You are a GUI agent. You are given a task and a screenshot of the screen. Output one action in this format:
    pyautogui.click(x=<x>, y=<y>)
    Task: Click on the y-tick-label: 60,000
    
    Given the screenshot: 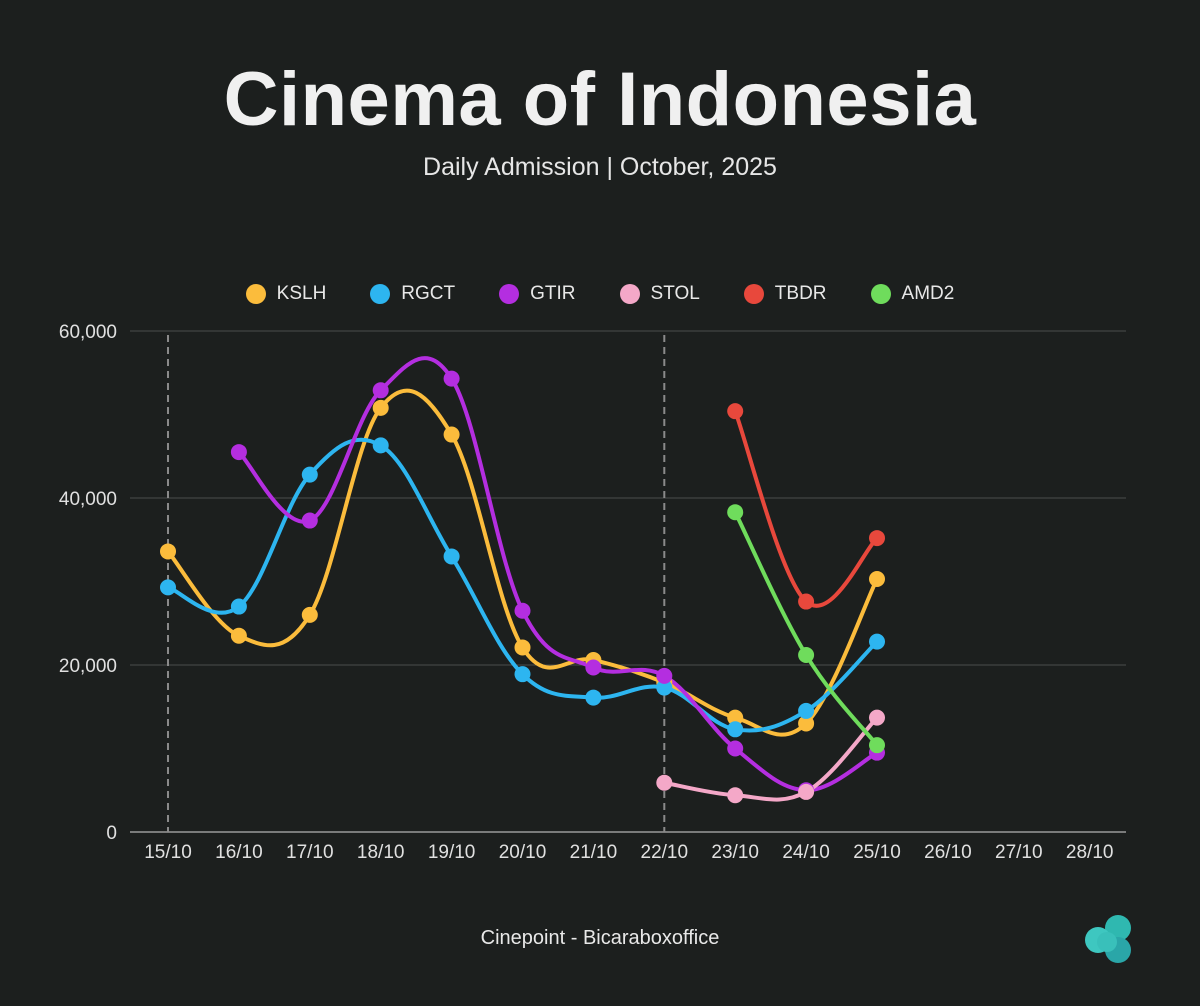 What is the action you would take?
    pyautogui.click(x=88, y=332)
    